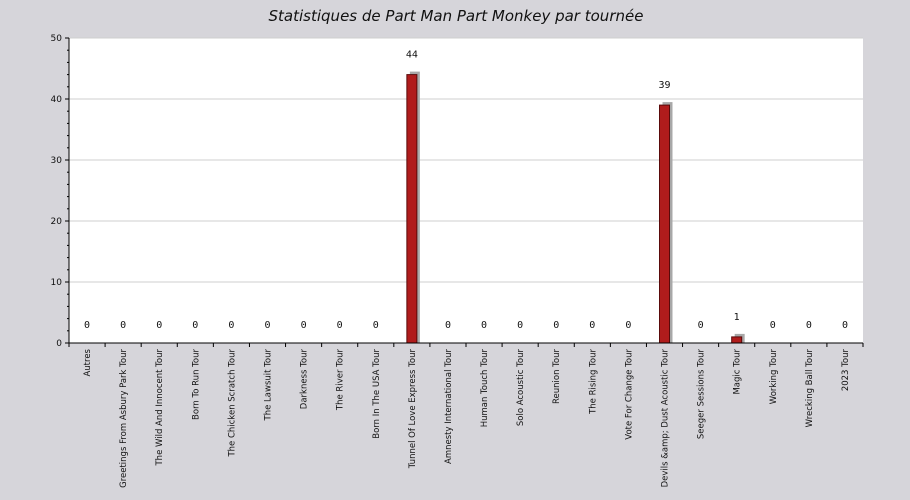  I want to click on data-label-16: 39, so click(664, 85).